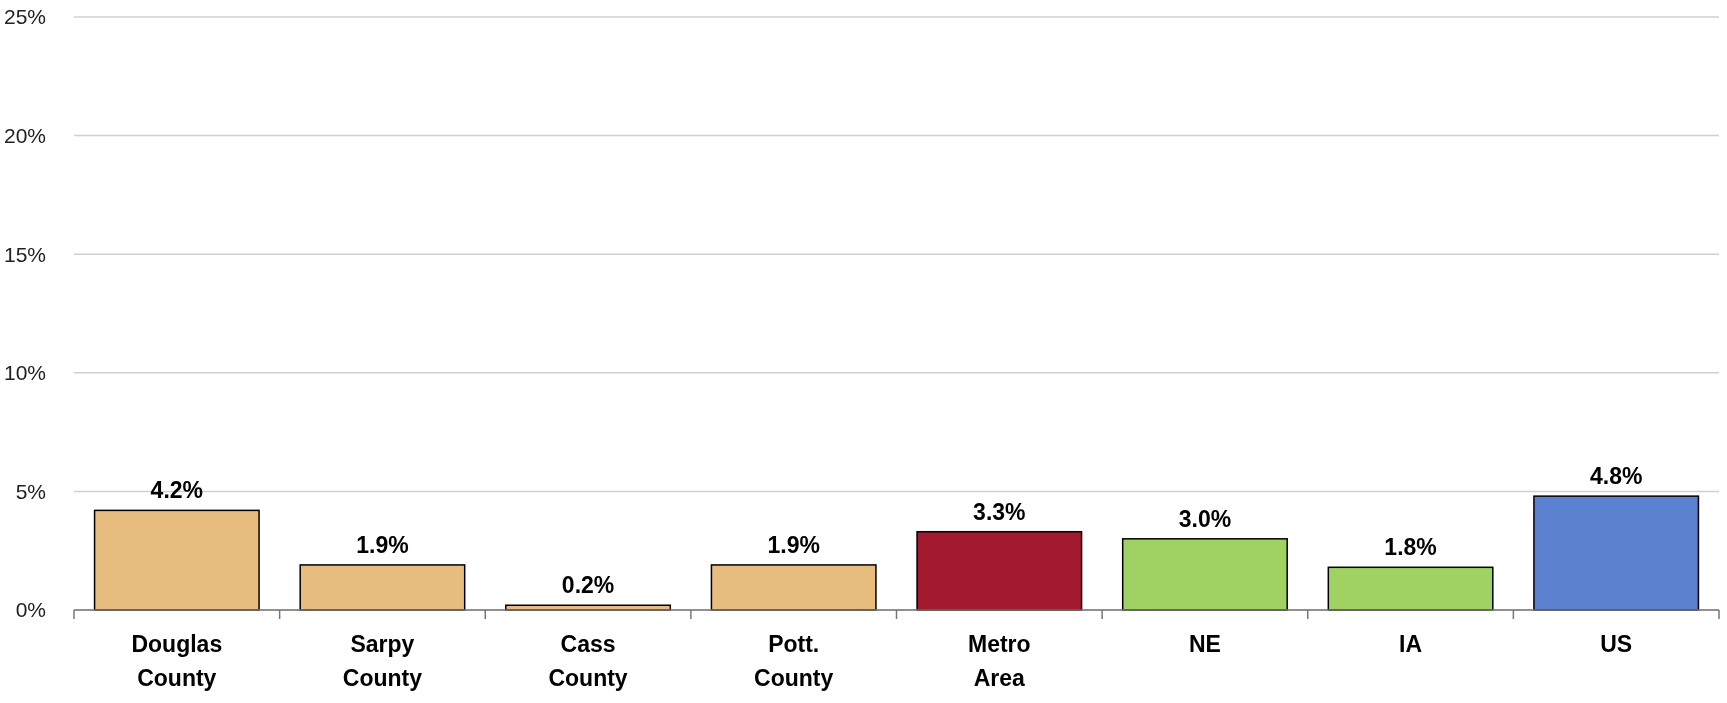  Describe the element at coordinates (30, 610) in the screenshot. I see `y-tick-label: 0%` at that location.